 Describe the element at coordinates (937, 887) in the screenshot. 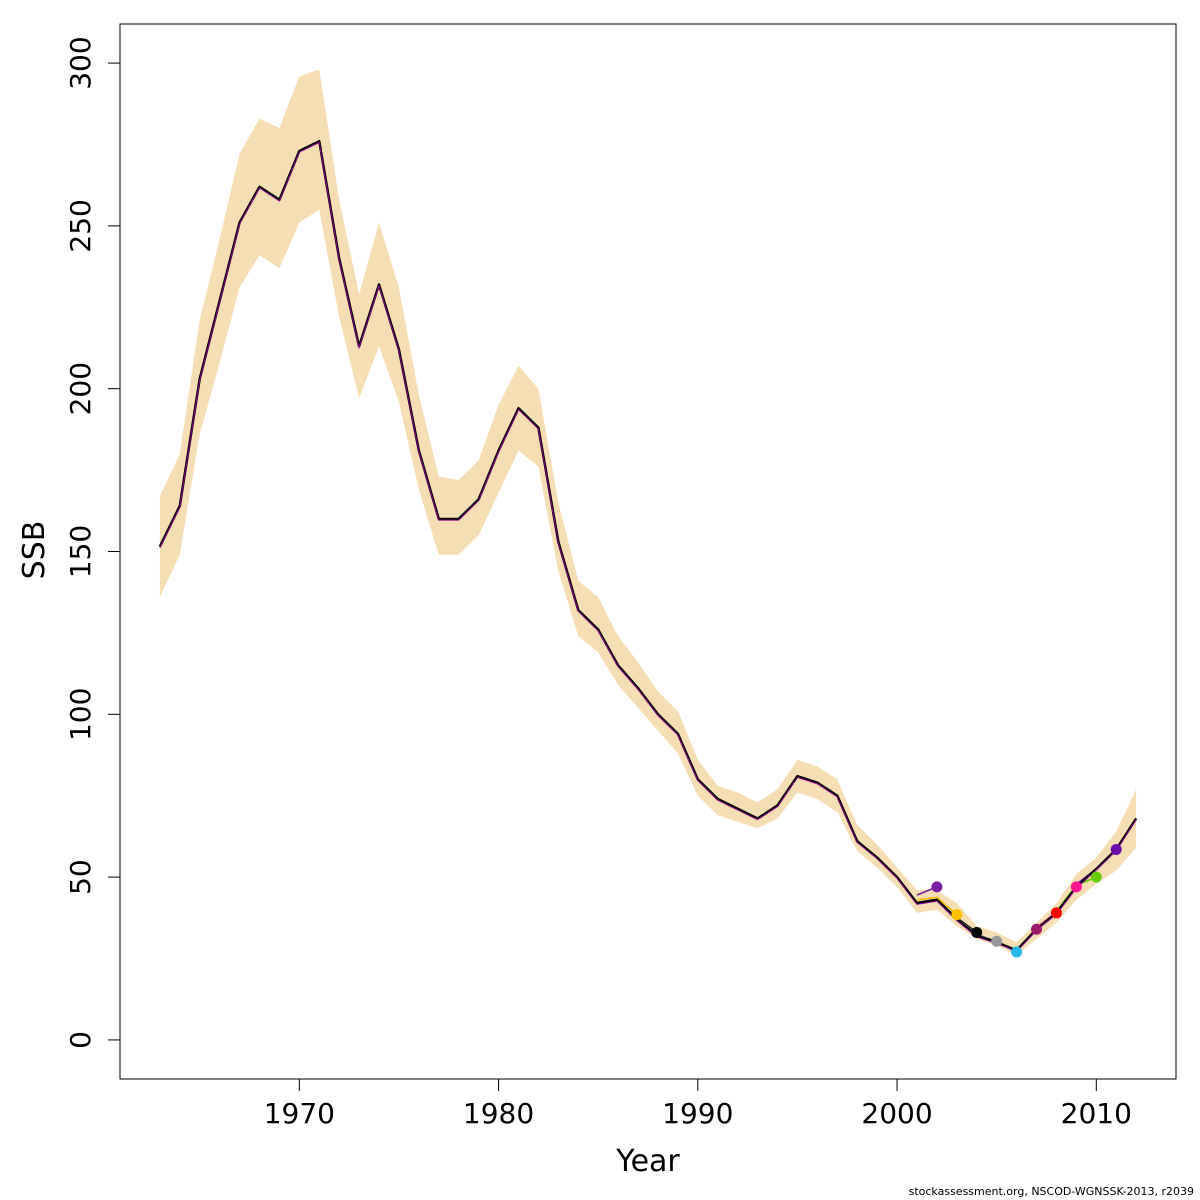

I see `terminal-point-2002` at that location.